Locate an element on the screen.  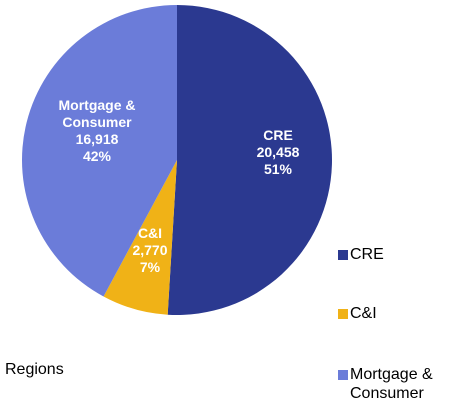
slice-percent: 51% is located at coordinates (278, 169).